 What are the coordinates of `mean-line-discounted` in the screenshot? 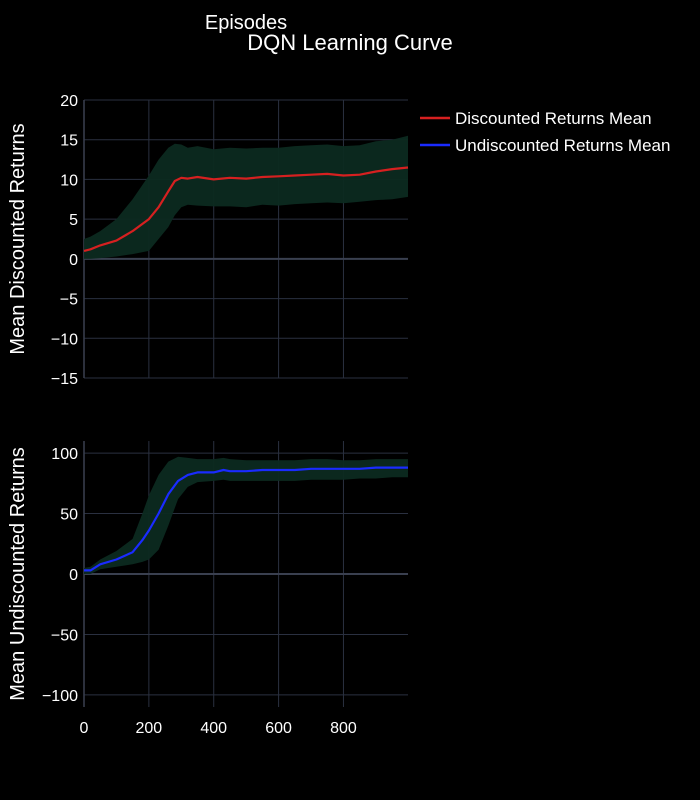 It's located at (246, 209).